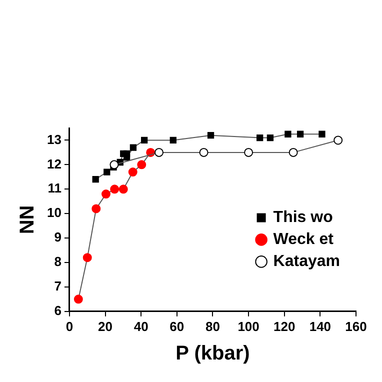  What do you see at coordinates (54, 139) in the screenshot?
I see `y-tick-label: 13` at bounding box center [54, 139].